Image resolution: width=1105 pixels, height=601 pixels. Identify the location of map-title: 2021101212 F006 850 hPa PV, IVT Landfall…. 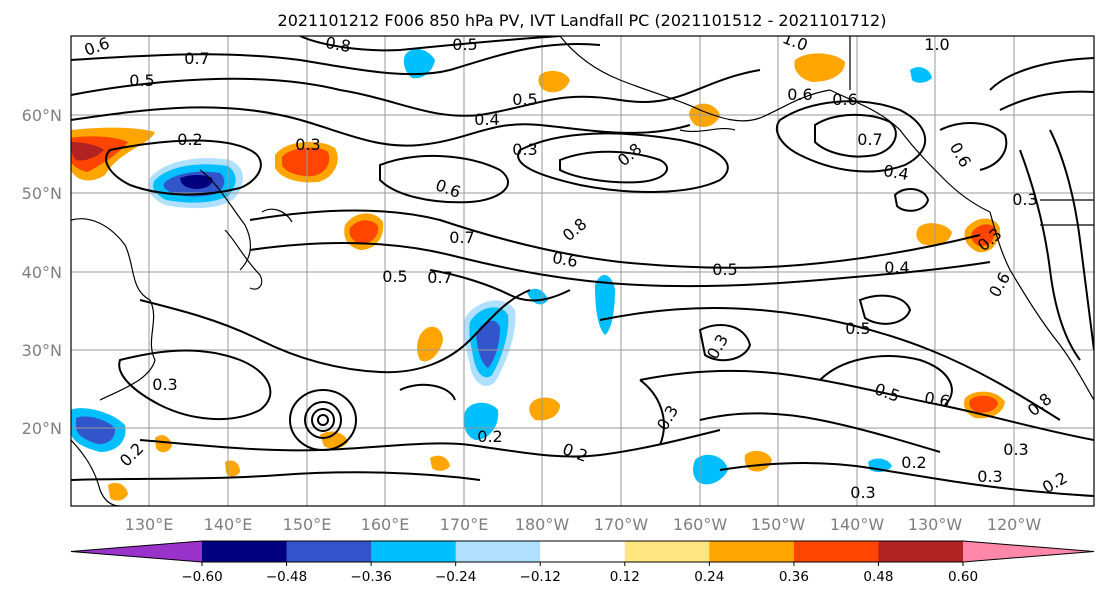
(582, 20).